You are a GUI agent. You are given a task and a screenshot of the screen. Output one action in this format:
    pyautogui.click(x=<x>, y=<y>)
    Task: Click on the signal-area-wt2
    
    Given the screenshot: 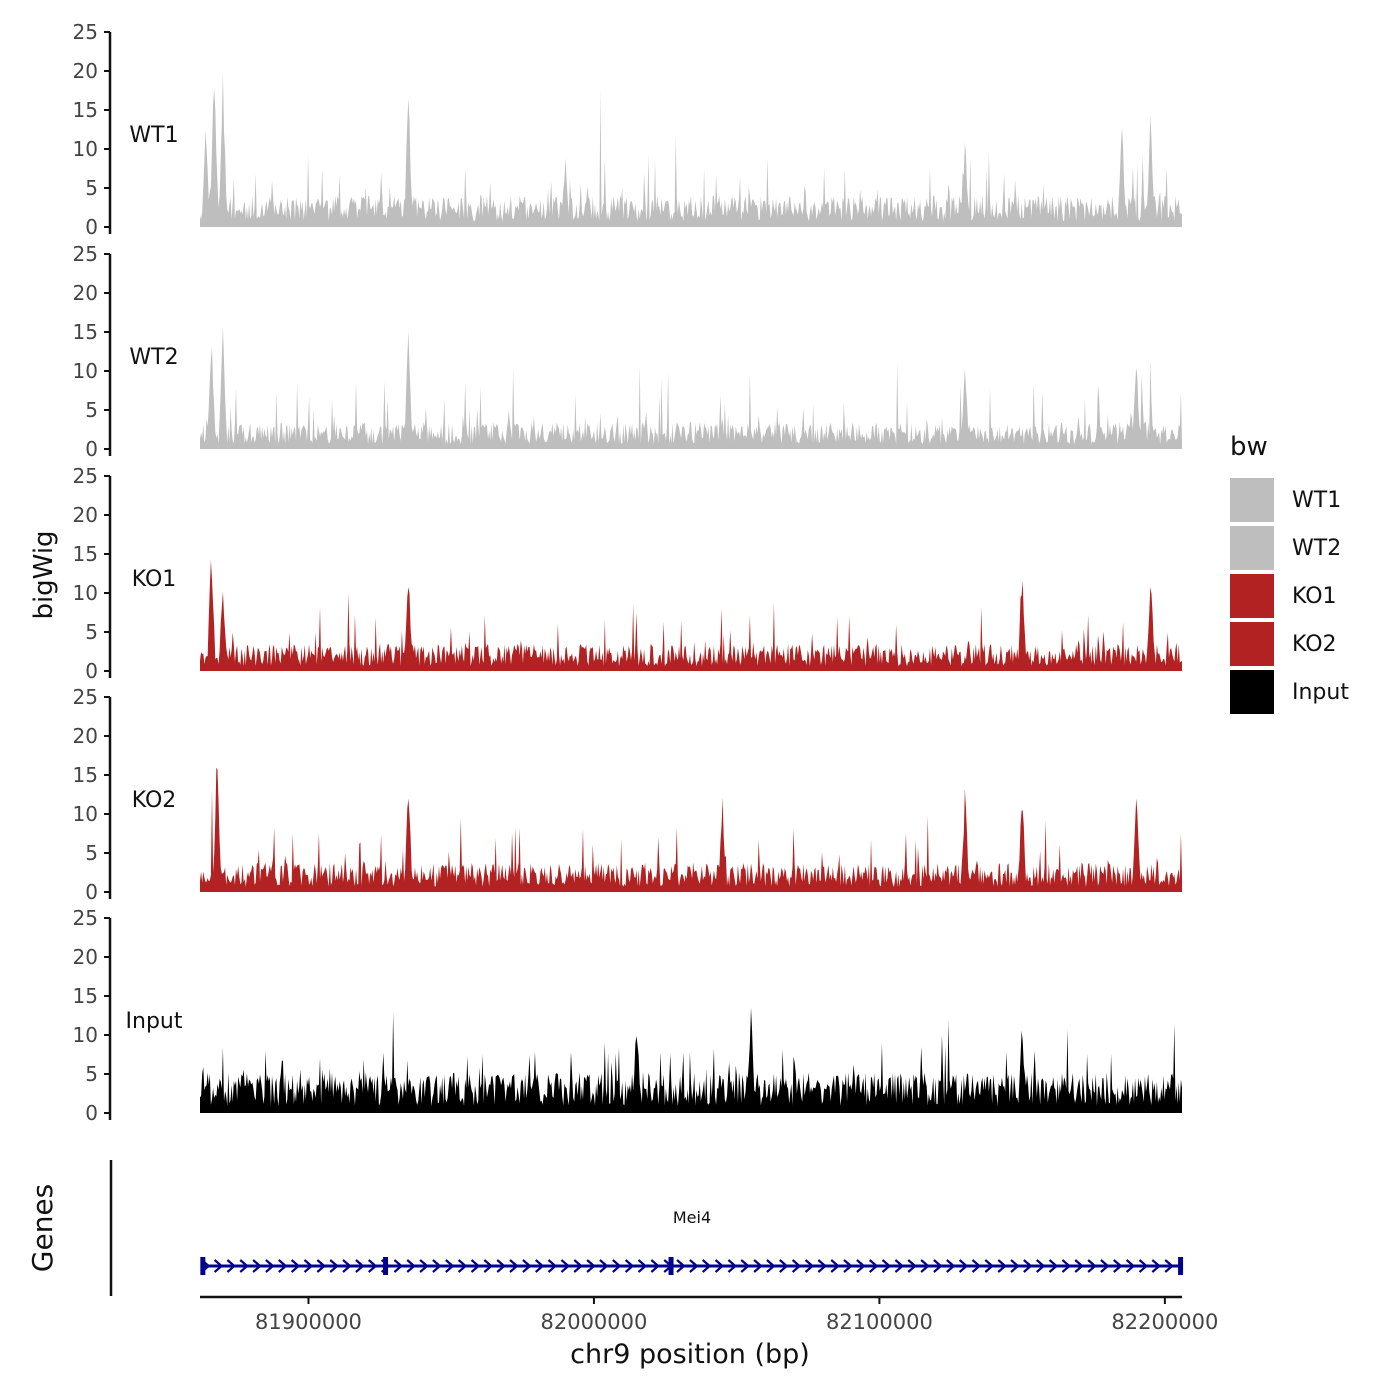 What is the action you would take?
    pyautogui.click(x=691, y=388)
    